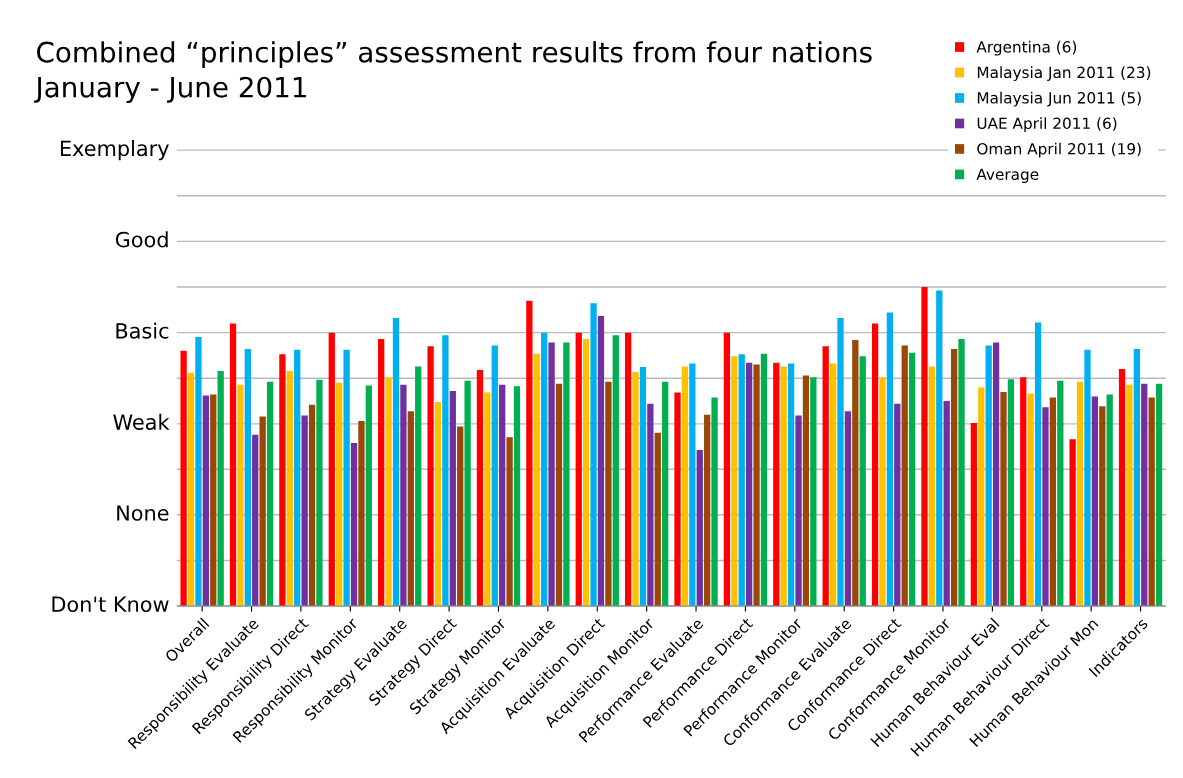 The width and height of the screenshot is (1183, 778). I want to click on legend-label: Malaysia Jun 2011 (5), so click(1059, 99).